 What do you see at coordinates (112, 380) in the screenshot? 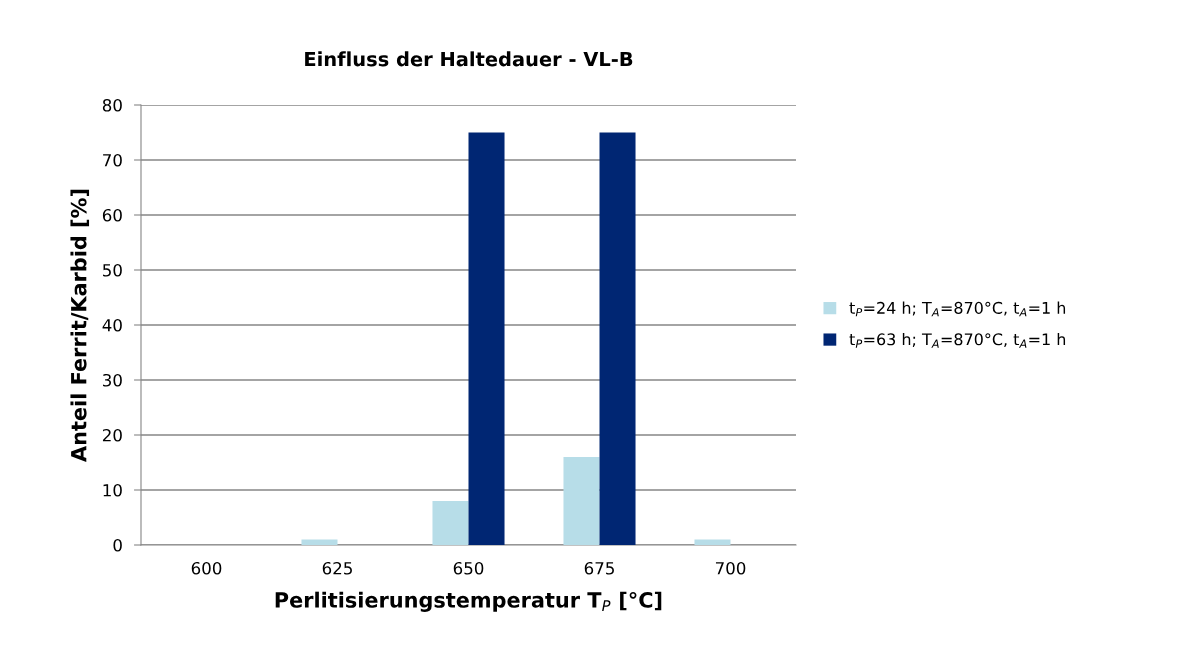
I see `y-tick-label: 30` at bounding box center [112, 380].